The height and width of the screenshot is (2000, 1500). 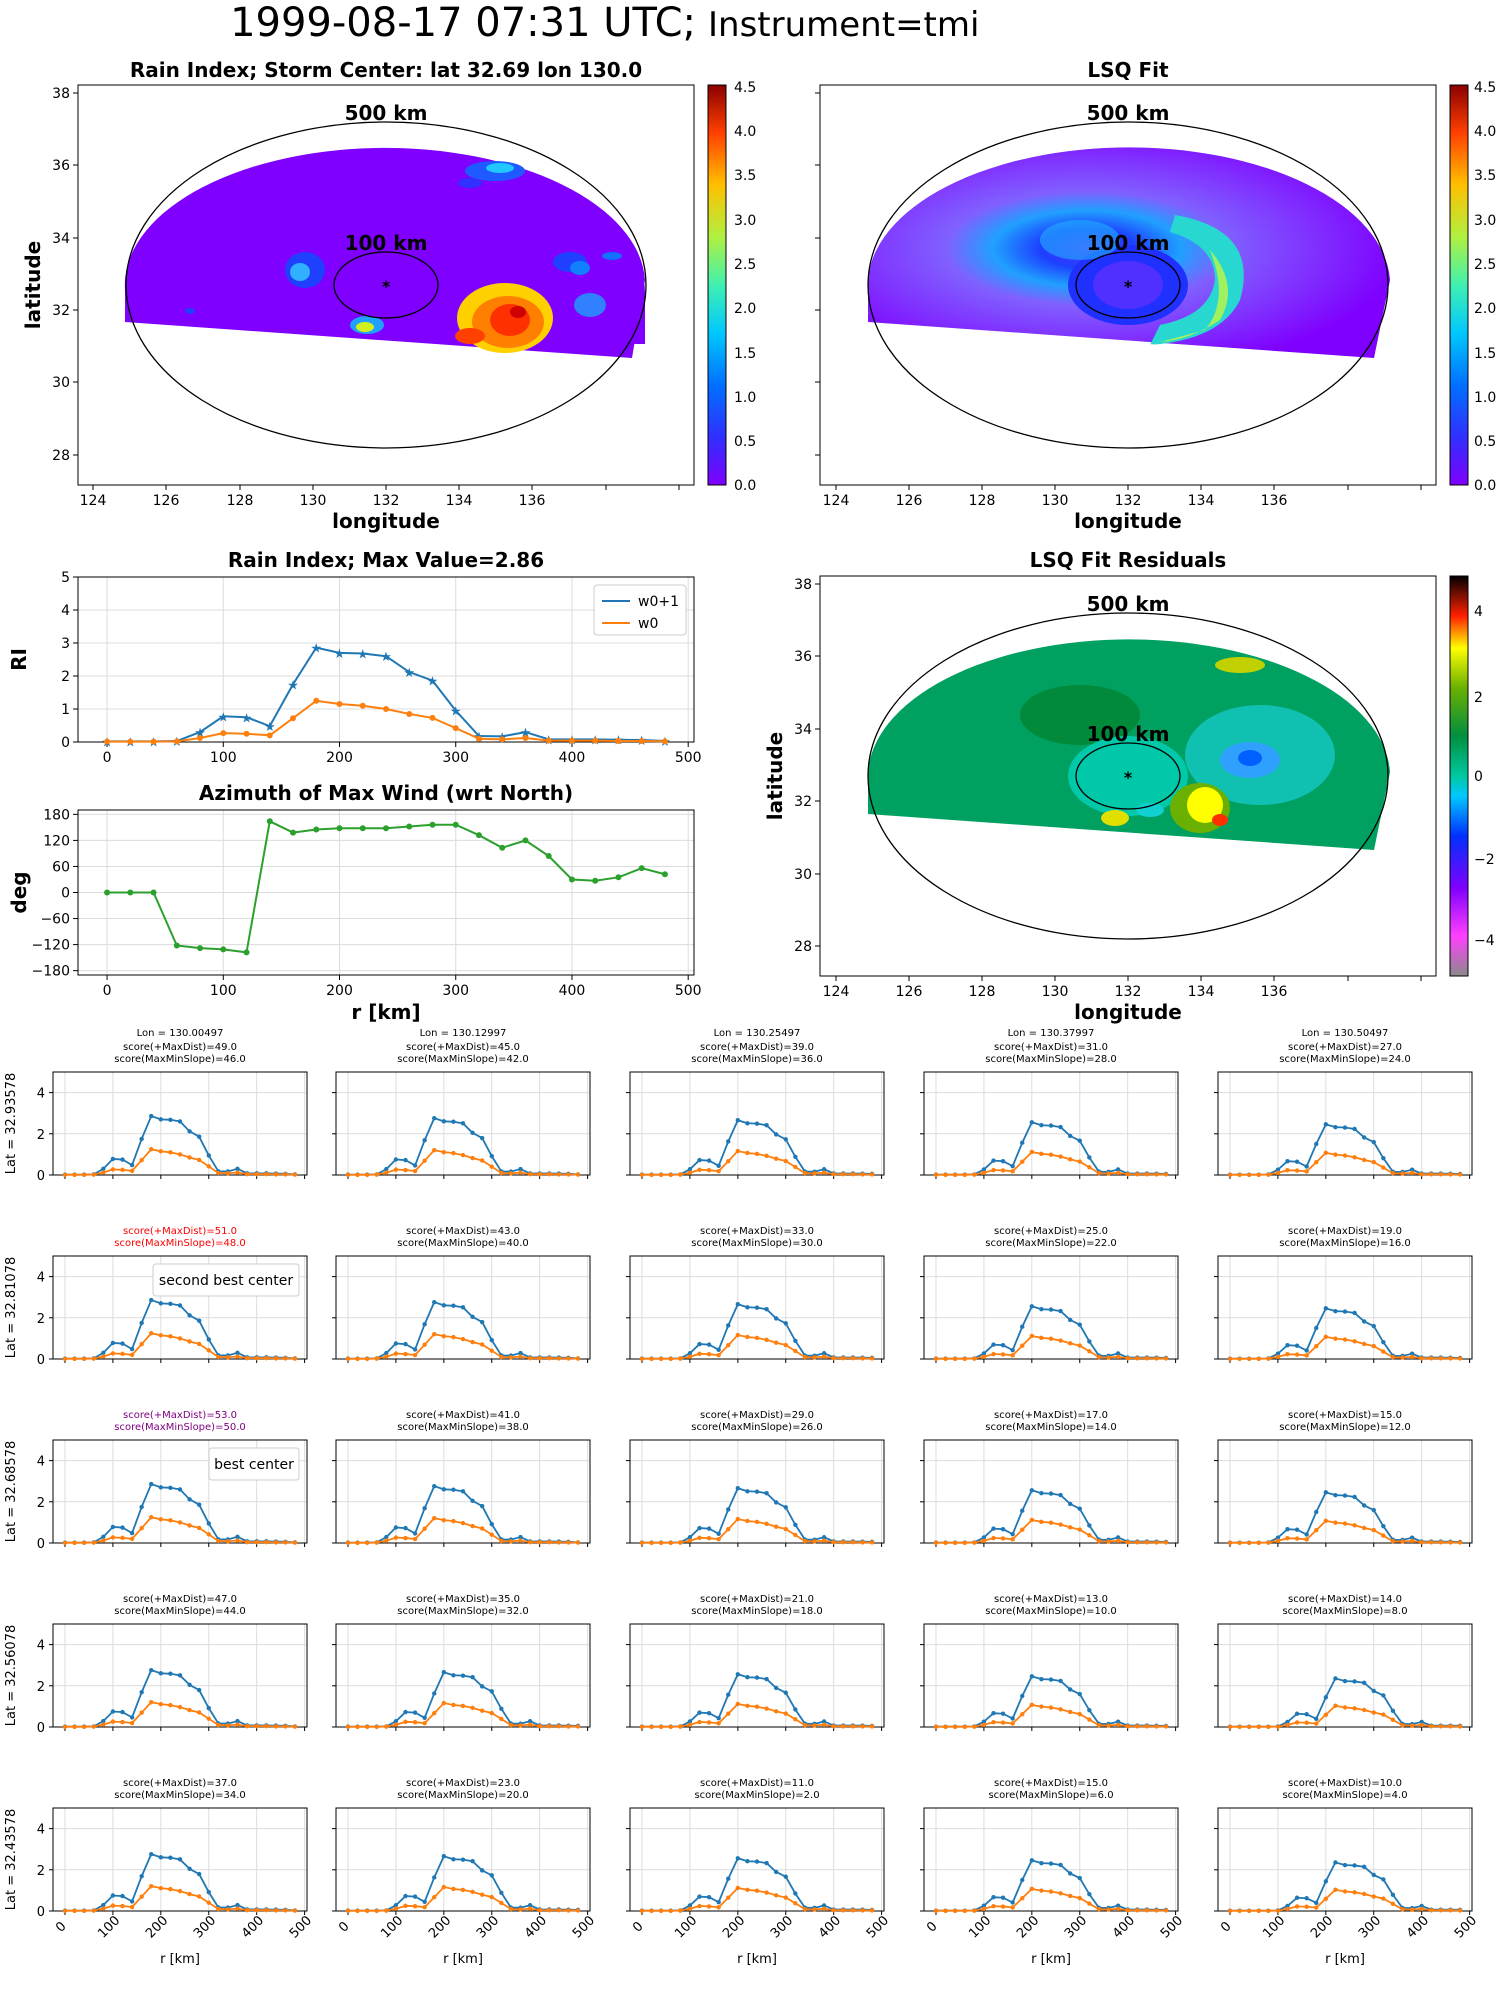 What do you see at coordinates (756, 1611) in the screenshot?
I see `score-maxminslope: score(MaxMinSlope)=18.0` at bounding box center [756, 1611].